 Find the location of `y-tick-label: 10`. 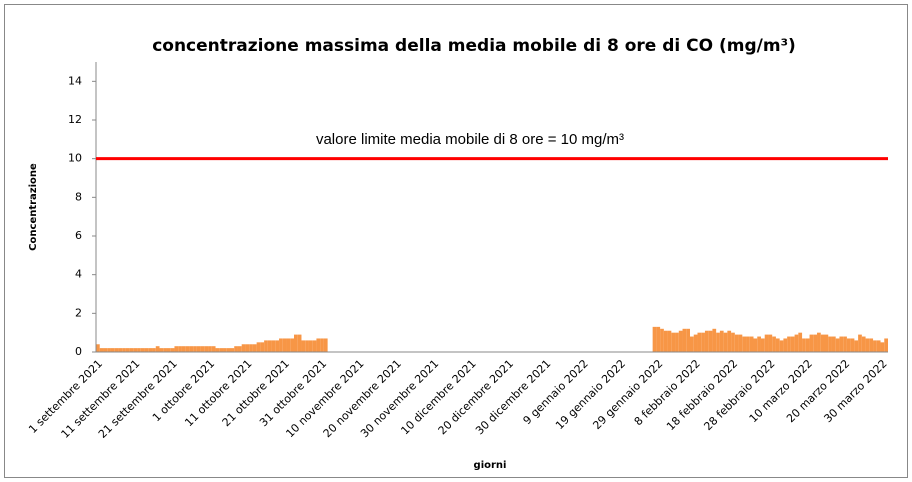

y-tick-label: 10 is located at coordinates (75, 158).